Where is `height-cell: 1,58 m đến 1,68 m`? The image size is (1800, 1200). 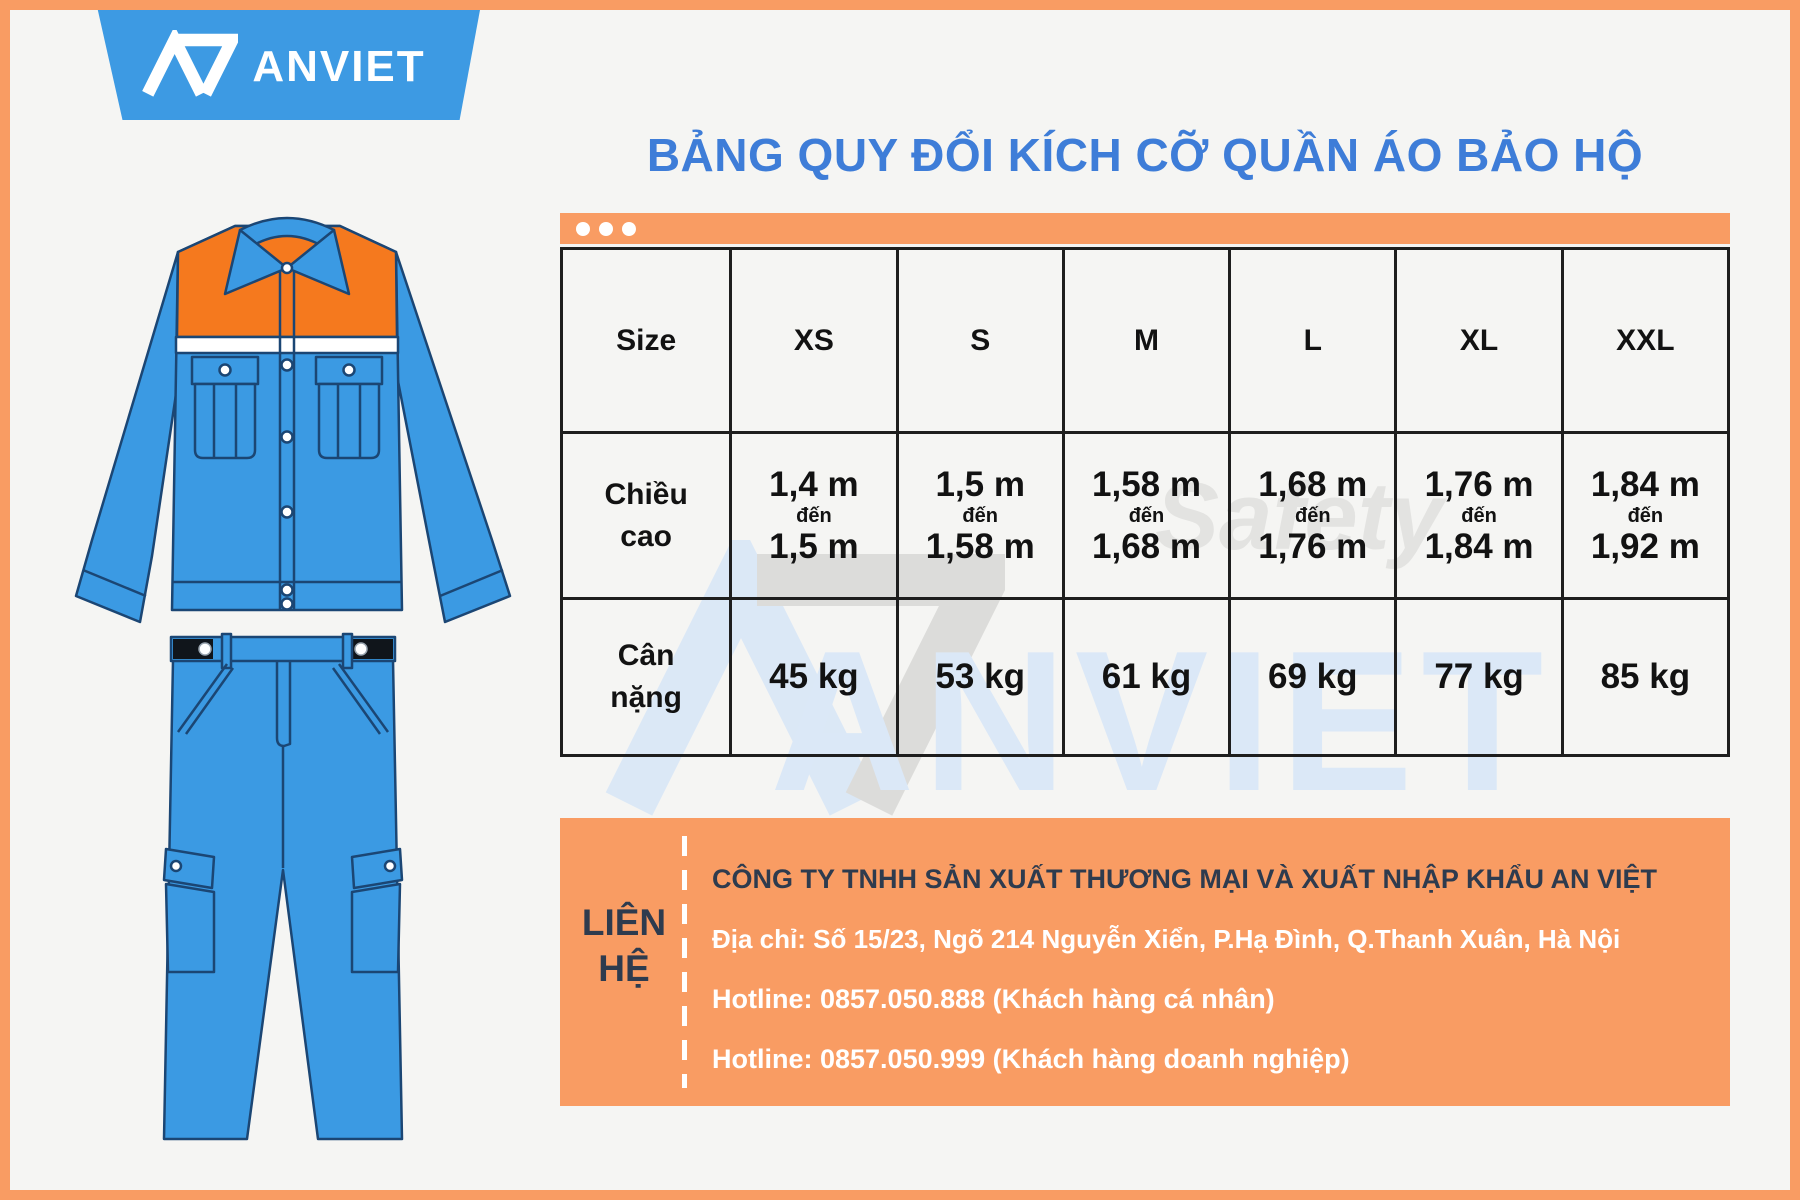
height-cell: 1,58 m đến 1,68 m is located at coordinates (1145, 514).